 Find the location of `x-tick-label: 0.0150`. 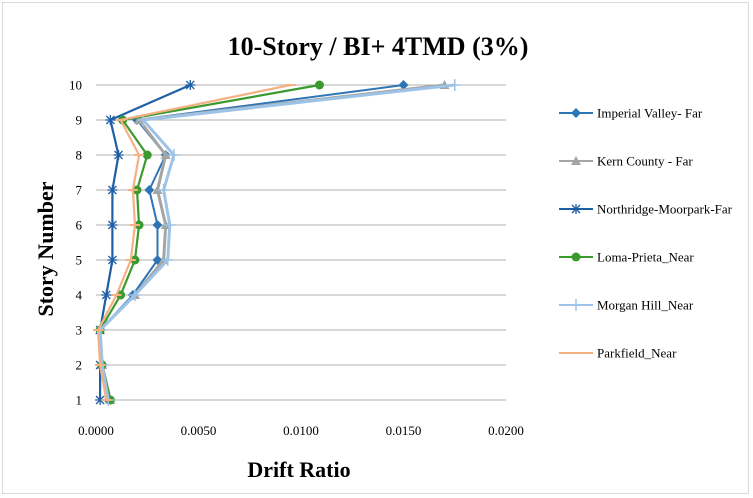

x-tick-label: 0.0150 is located at coordinates (404, 430).